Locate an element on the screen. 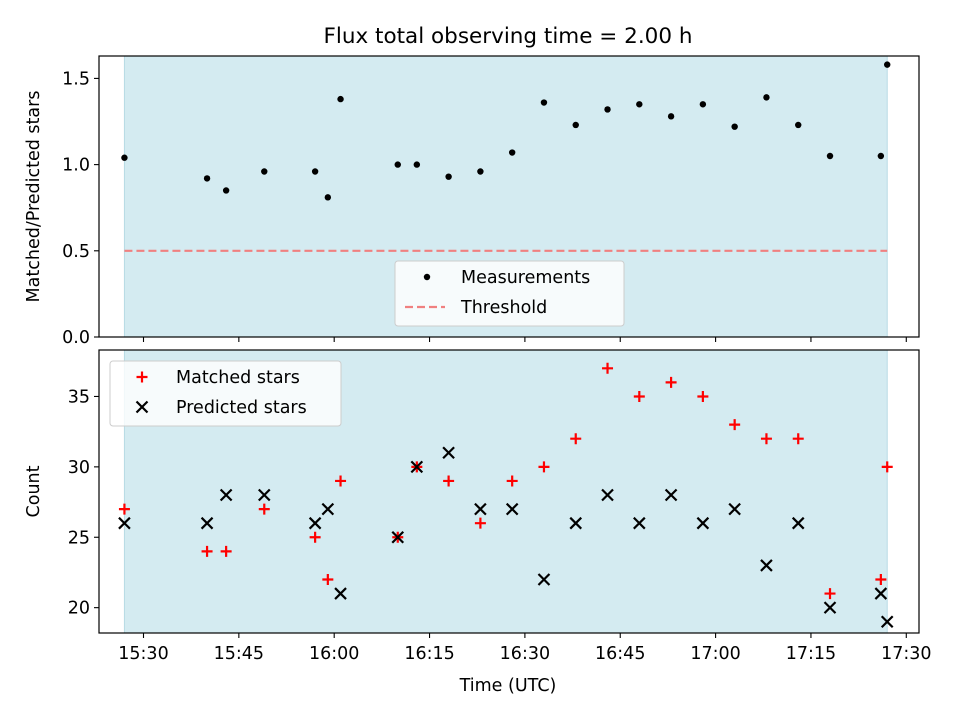  legend-entry-label: Measurements is located at coordinates (525, 278).